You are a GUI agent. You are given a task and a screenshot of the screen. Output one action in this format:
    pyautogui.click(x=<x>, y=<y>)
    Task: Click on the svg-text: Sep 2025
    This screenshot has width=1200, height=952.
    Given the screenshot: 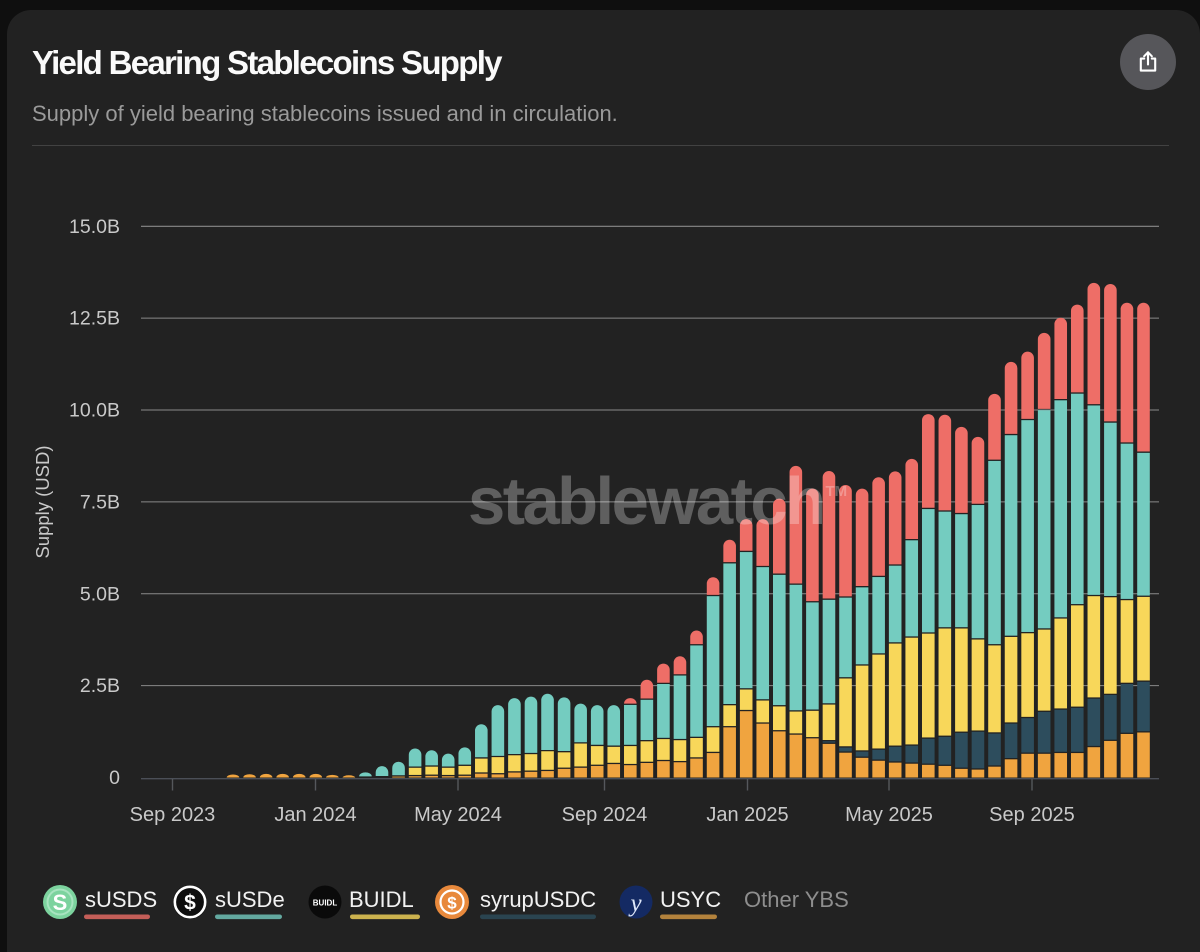 What is the action you would take?
    pyautogui.click(x=1032, y=815)
    